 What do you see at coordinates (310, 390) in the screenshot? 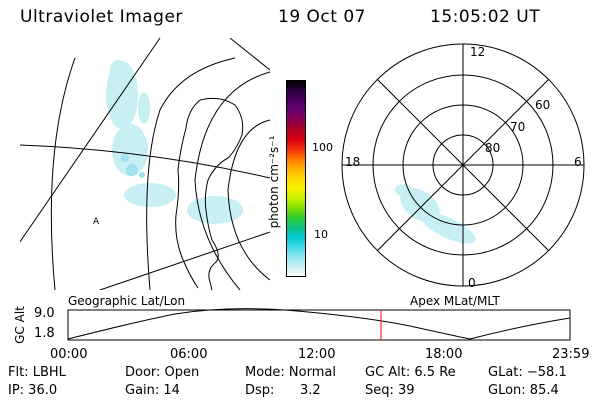
I see `dsp-value: 3.2` at bounding box center [310, 390].